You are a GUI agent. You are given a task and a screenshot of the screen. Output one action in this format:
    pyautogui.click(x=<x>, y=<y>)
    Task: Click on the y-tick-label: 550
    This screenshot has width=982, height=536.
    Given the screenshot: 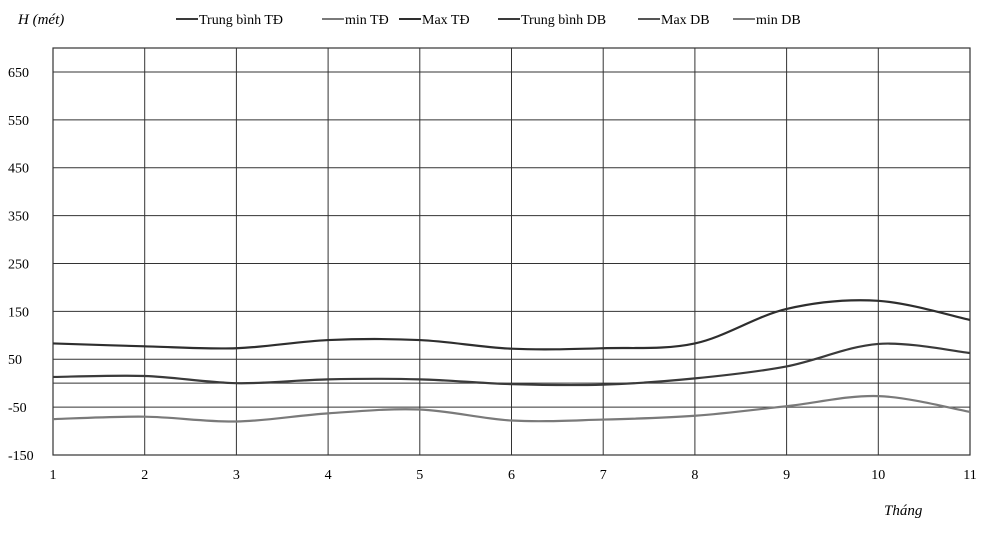 What is the action you would take?
    pyautogui.click(x=18, y=121)
    